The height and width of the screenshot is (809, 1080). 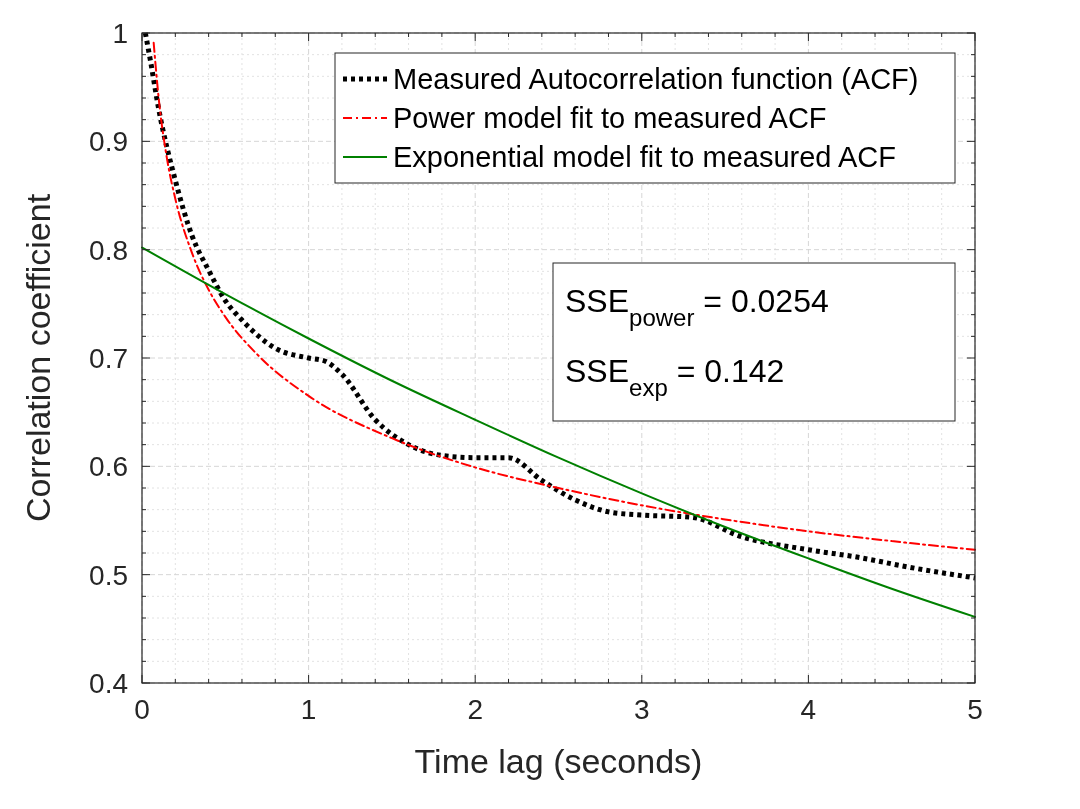 I want to click on y-tick-label: 0.5, so click(x=108, y=575).